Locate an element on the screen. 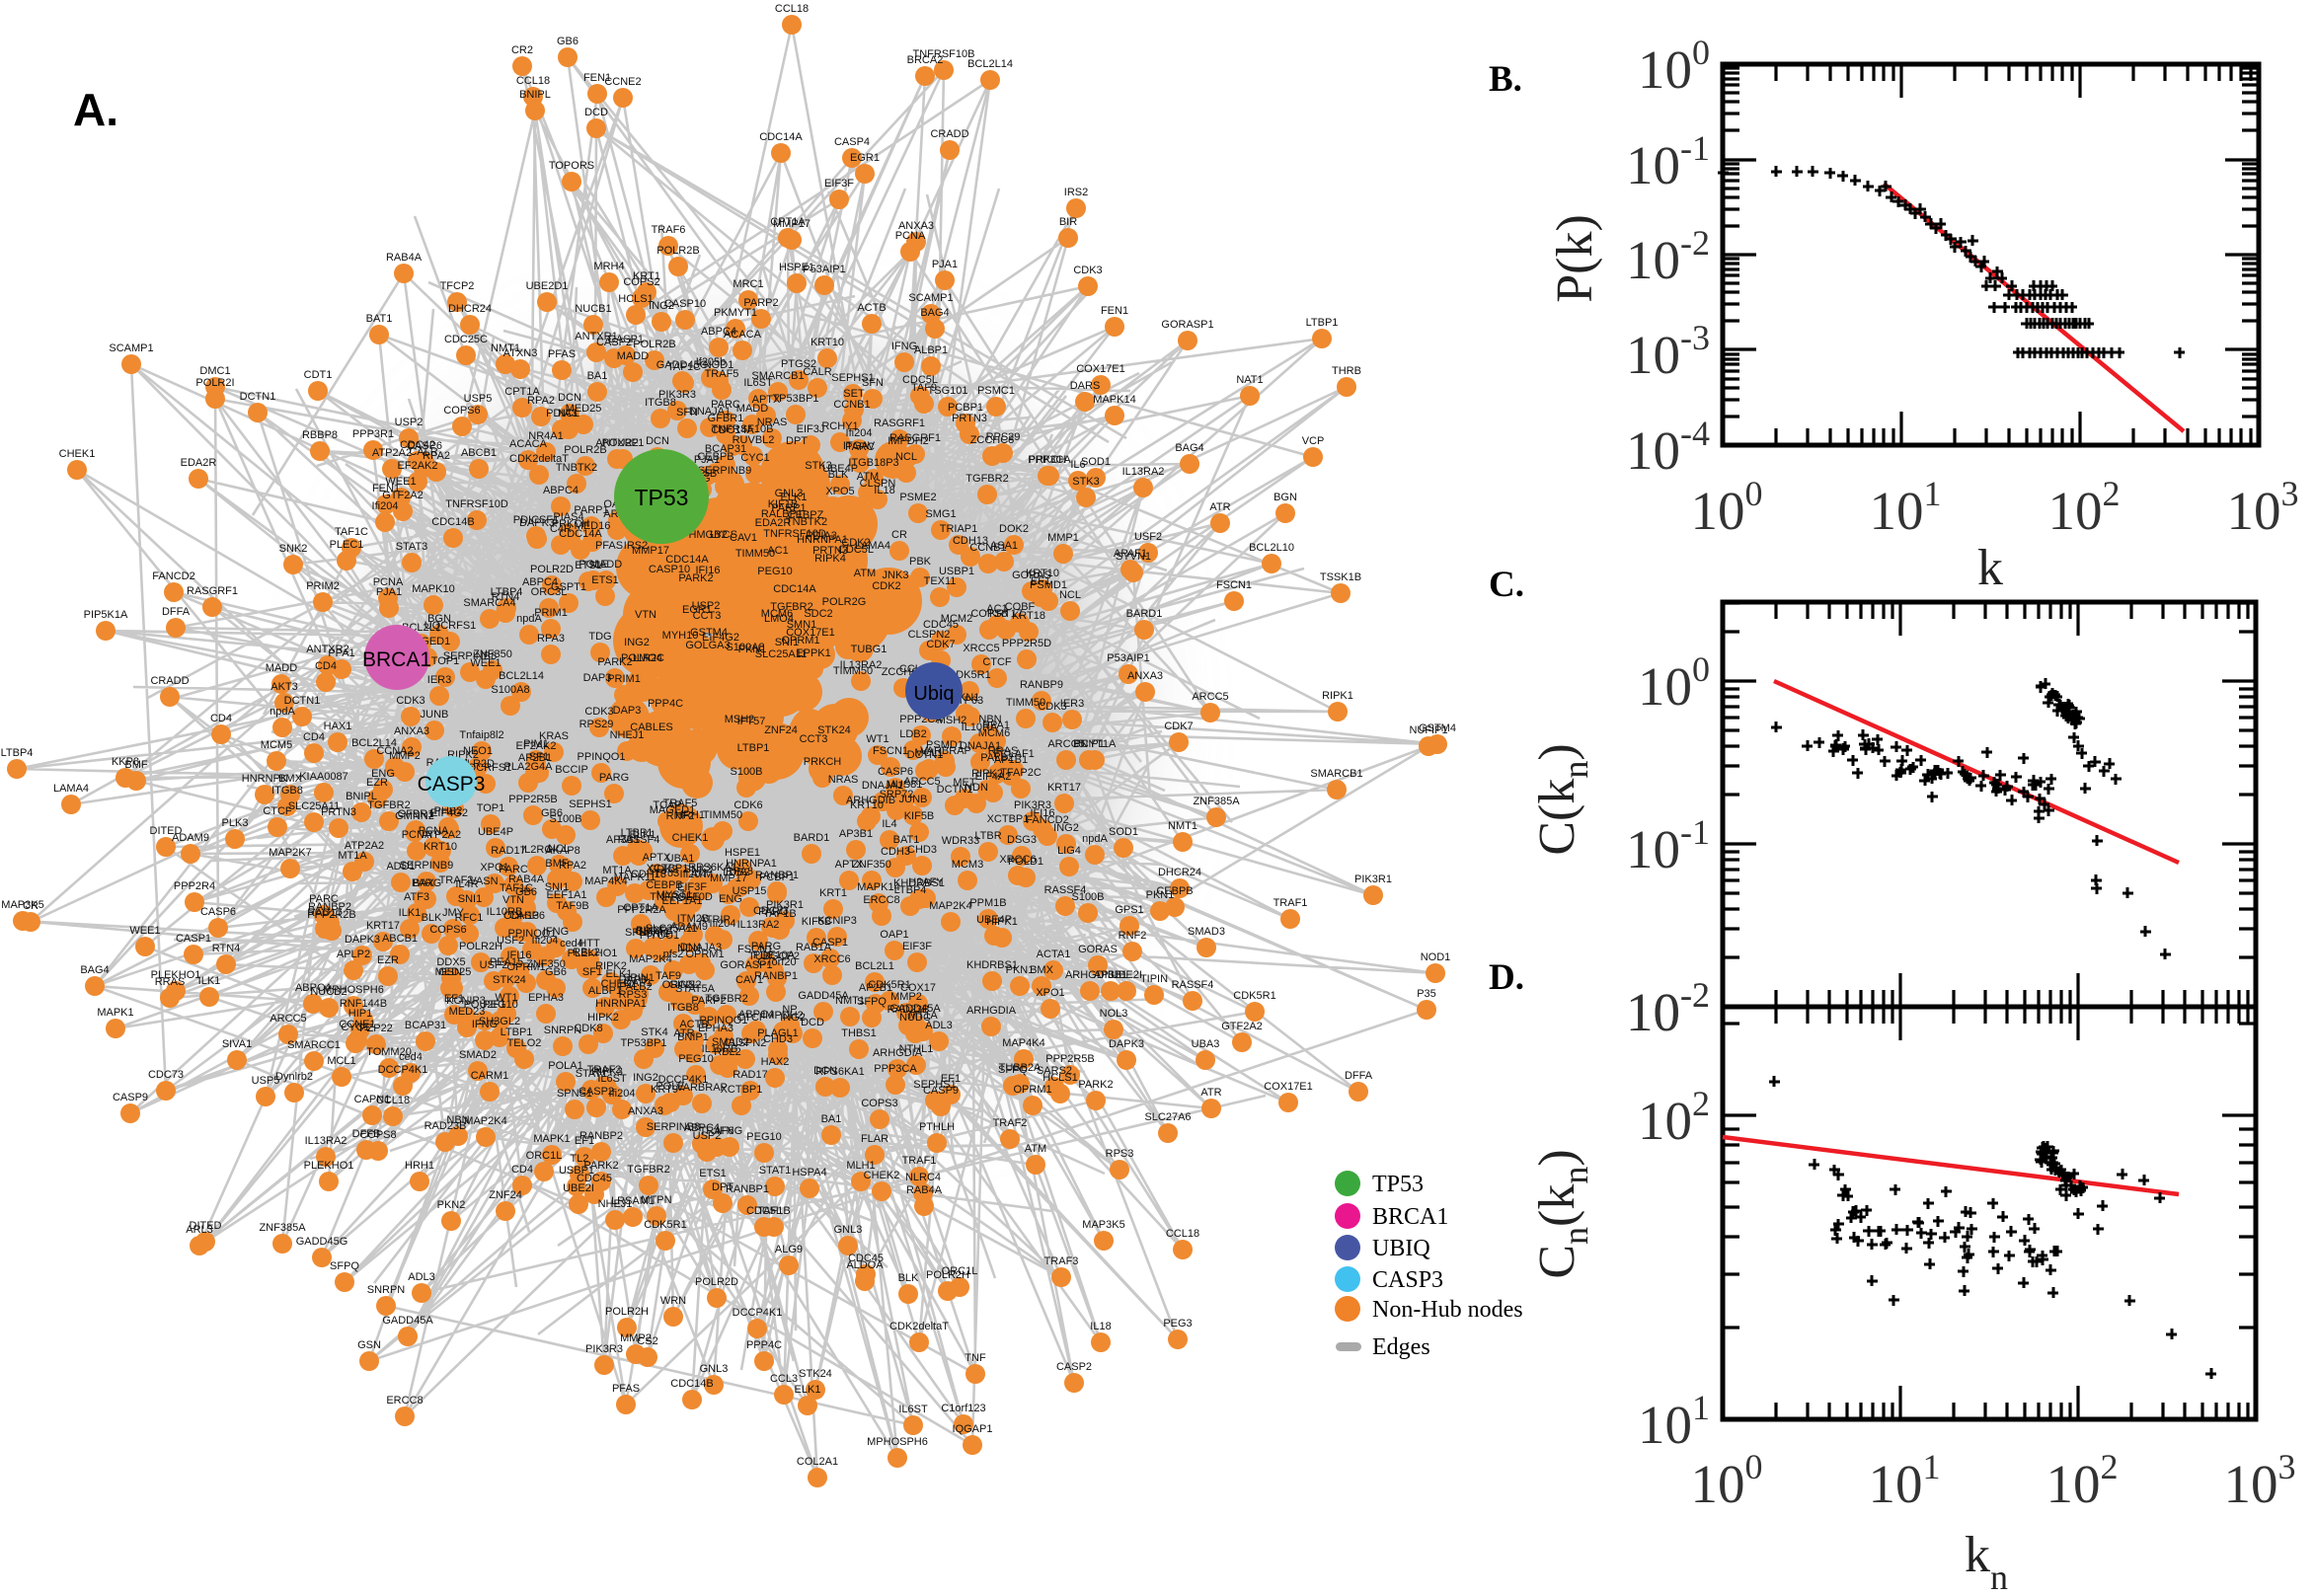  svg-text: CHEK1 is located at coordinates (690, 838).